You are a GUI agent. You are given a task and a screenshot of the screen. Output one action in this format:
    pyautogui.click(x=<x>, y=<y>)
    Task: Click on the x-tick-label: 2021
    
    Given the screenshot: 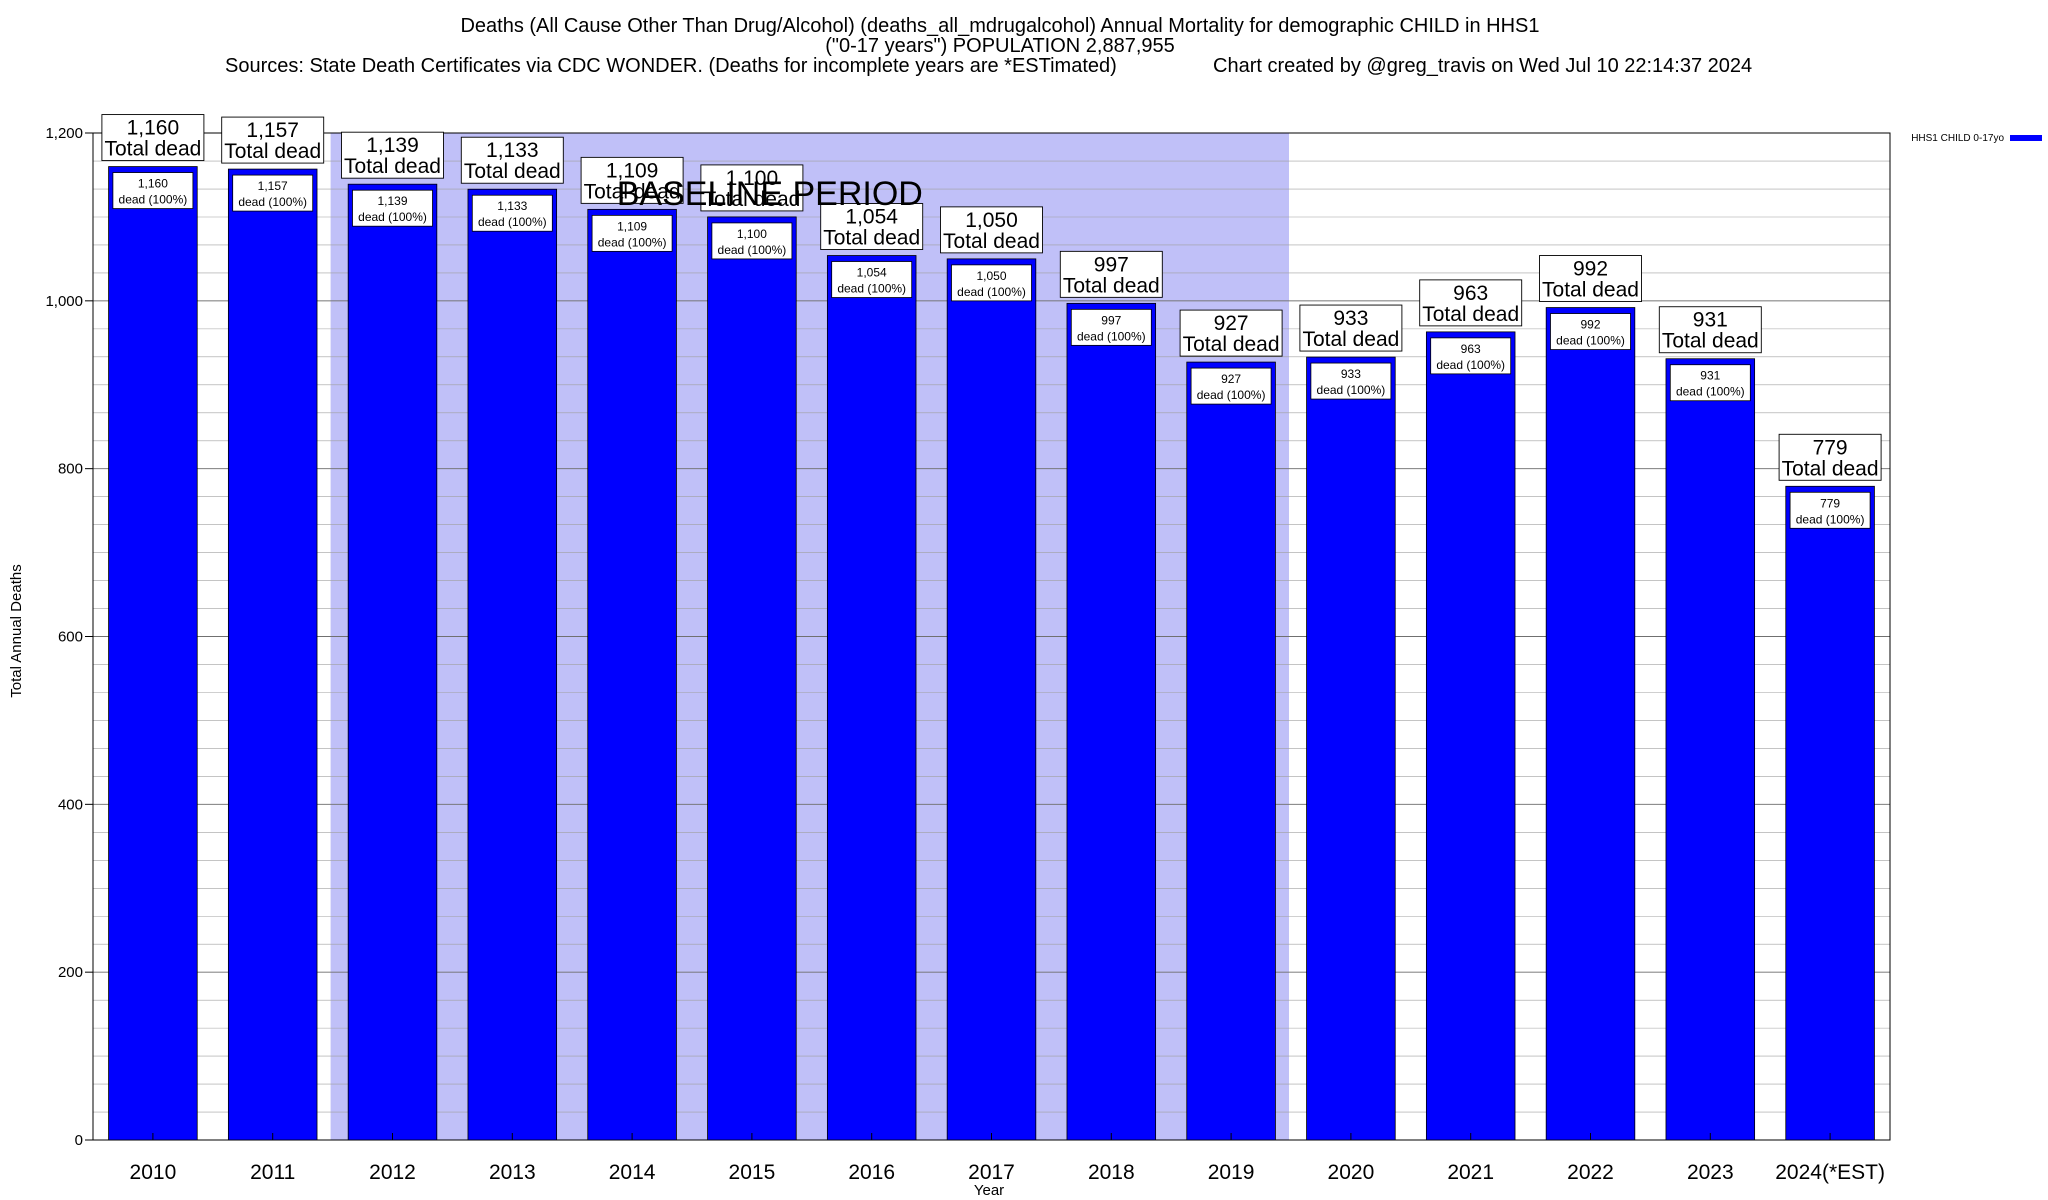 What is the action you would take?
    pyautogui.click(x=1470, y=1172)
    